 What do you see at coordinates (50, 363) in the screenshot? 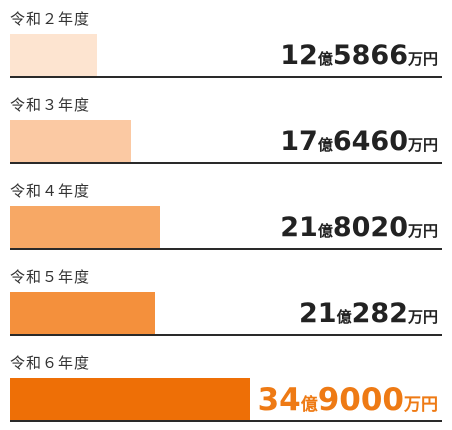
I see `year-label: 令和６年度` at bounding box center [50, 363].